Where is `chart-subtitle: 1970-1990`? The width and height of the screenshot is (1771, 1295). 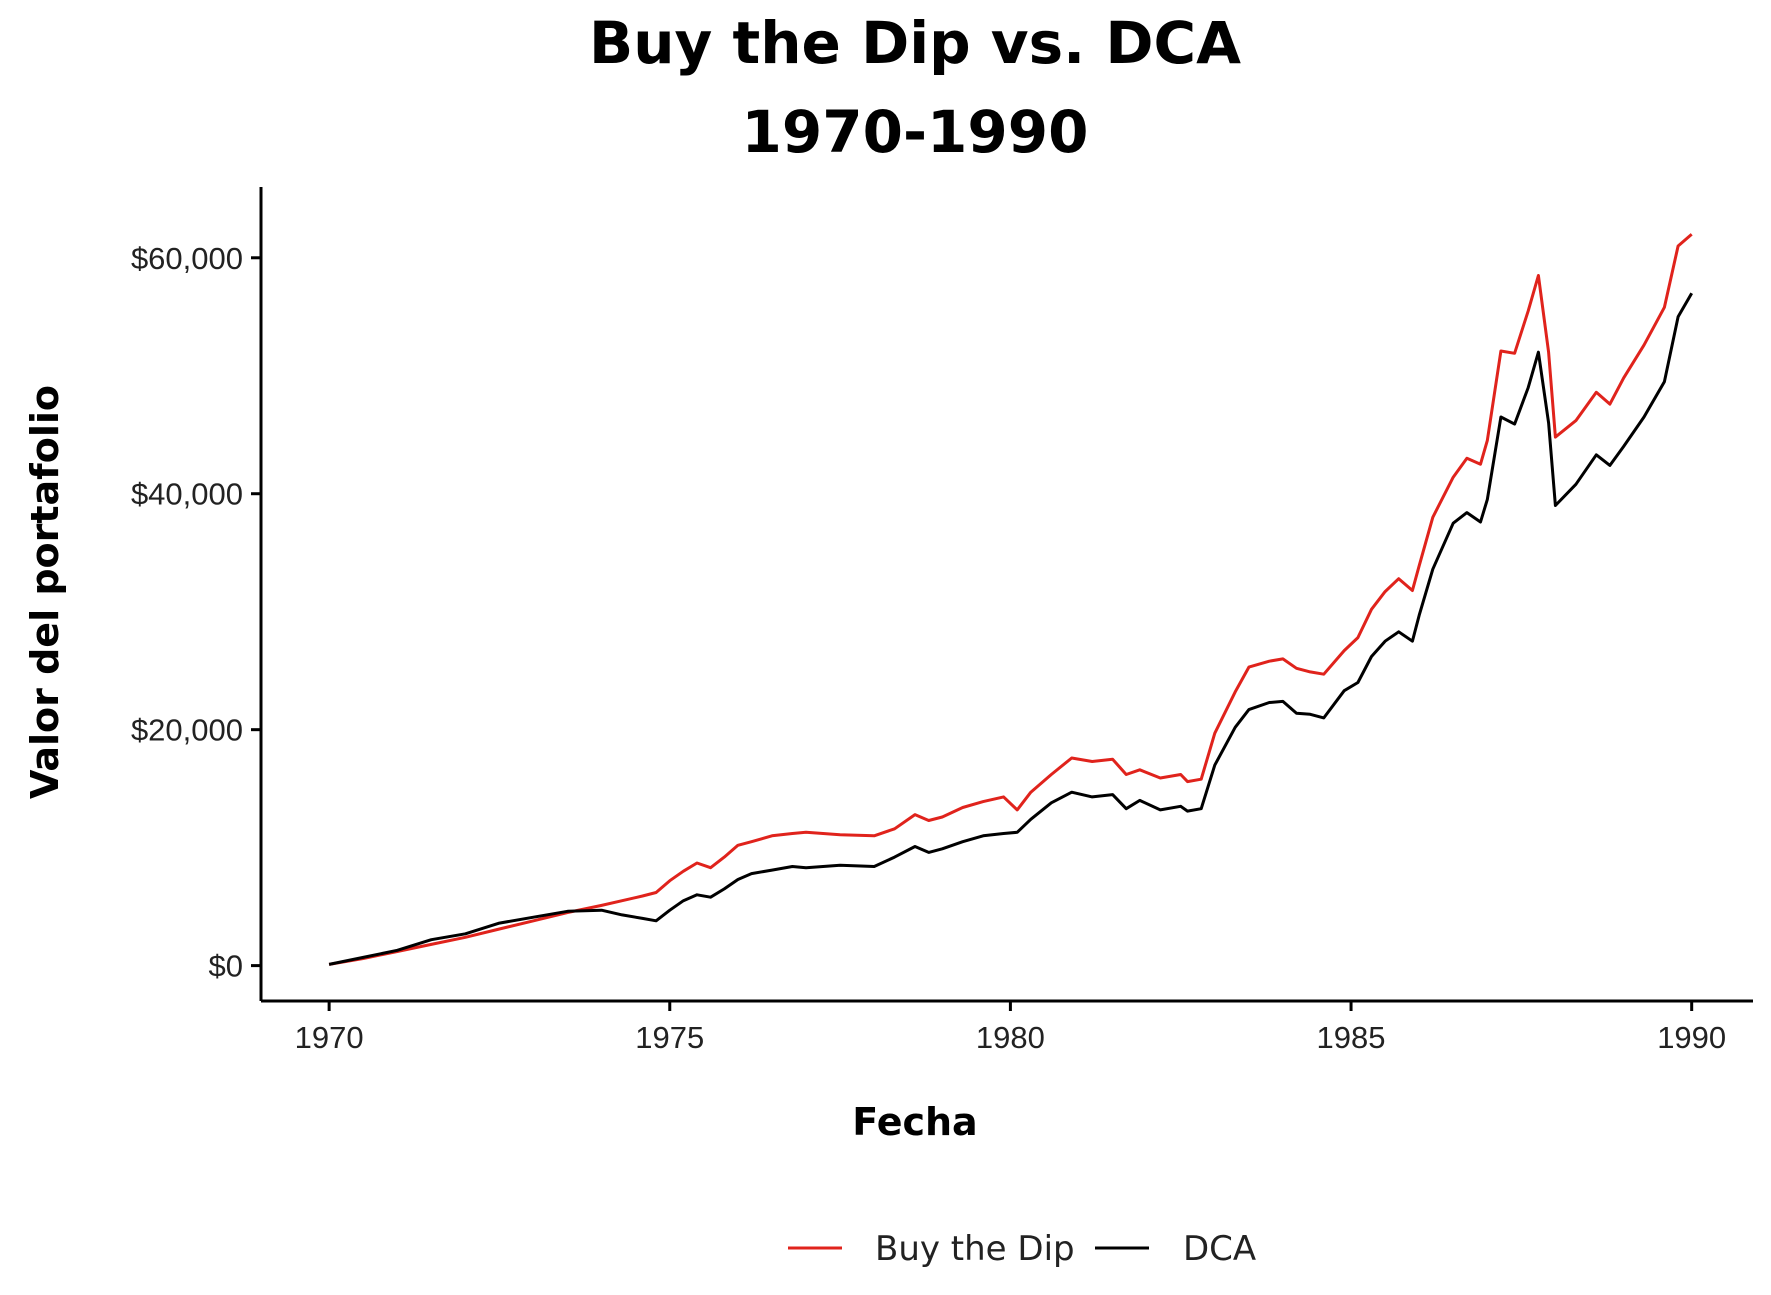
chart-subtitle: 1970-1990 is located at coordinates (915, 132).